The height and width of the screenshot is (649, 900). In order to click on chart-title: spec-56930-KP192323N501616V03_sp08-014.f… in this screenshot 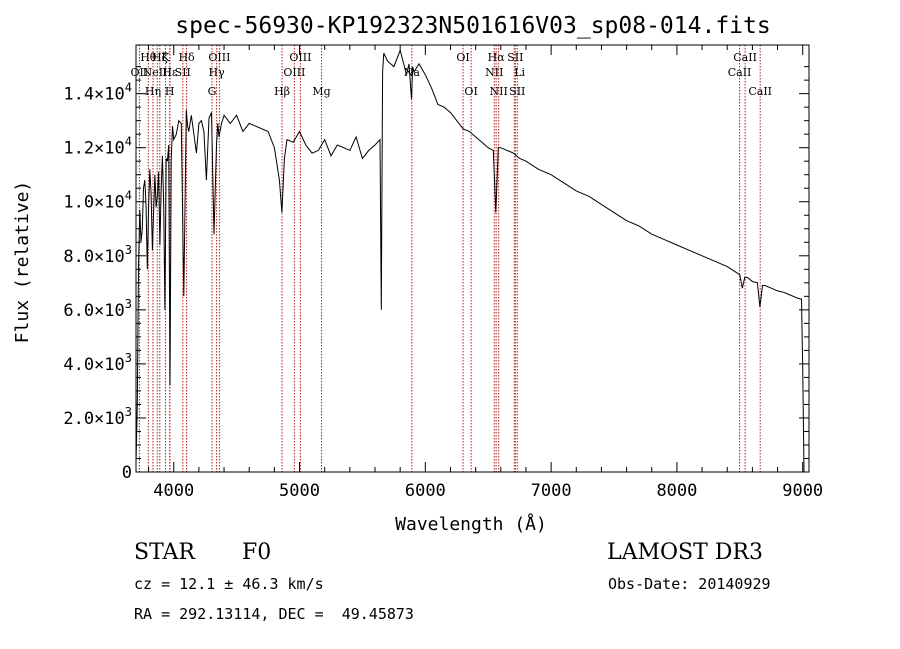, I will do `click(472, 26)`.